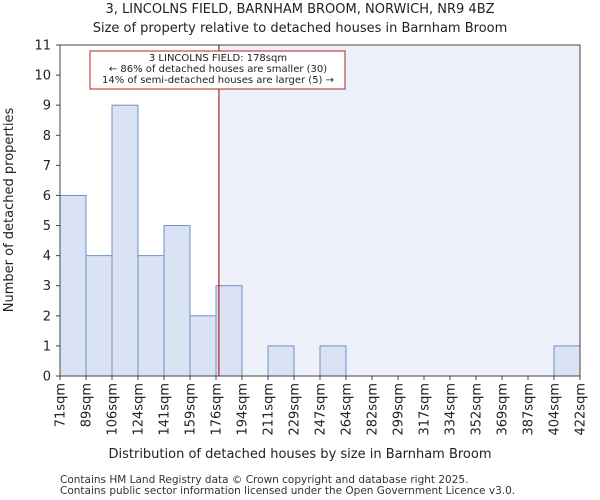 This screenshot has width=600, height=500. What do you see at coordinates (47, 106) in the screenshot?
I see `y-tick-label: 9` at bounding box center [47, 106].